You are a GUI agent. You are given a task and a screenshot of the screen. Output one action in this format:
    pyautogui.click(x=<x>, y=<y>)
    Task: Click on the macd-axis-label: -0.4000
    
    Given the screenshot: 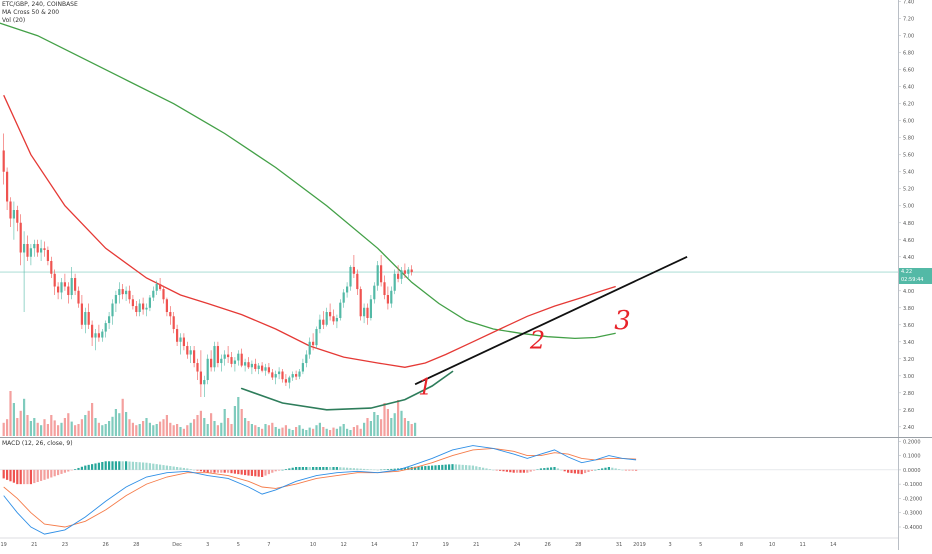 What is the action you would take?
    pyautogui.click(x=912, y=528)
    